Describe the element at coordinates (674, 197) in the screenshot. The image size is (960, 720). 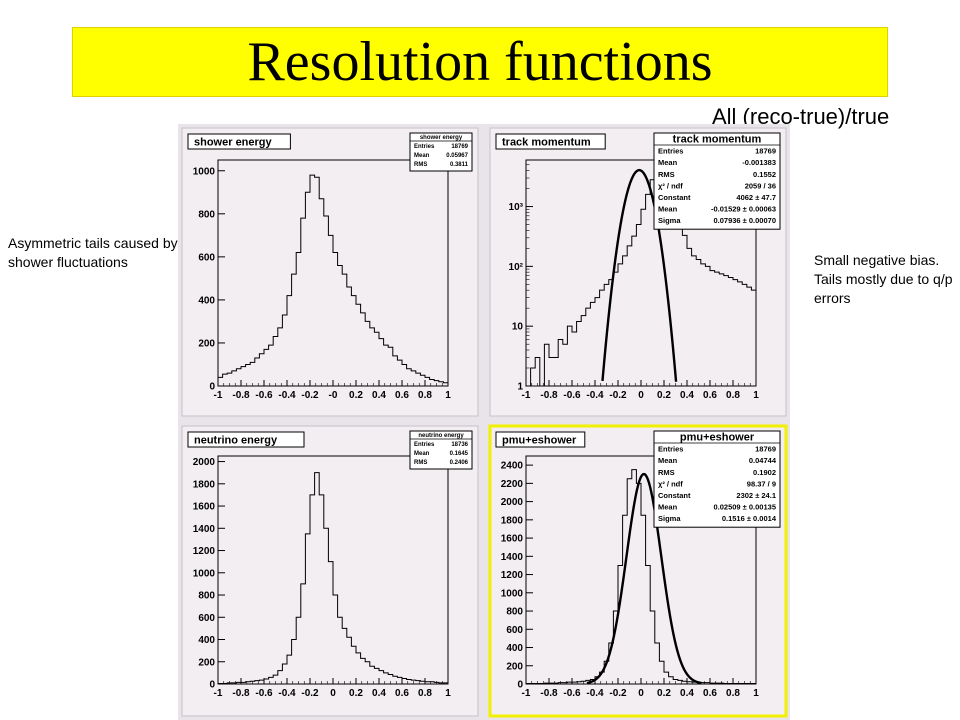
I see `stats-label: Constant` at that location.